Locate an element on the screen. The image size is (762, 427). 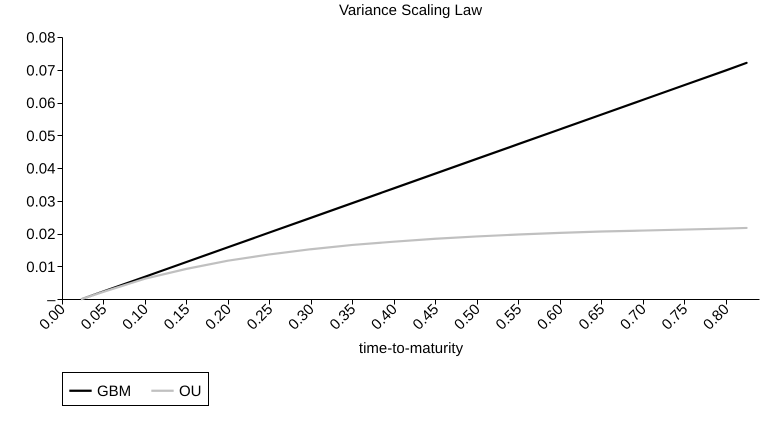
y-tick-label: 0.01 is located at coordinates (41, 267).